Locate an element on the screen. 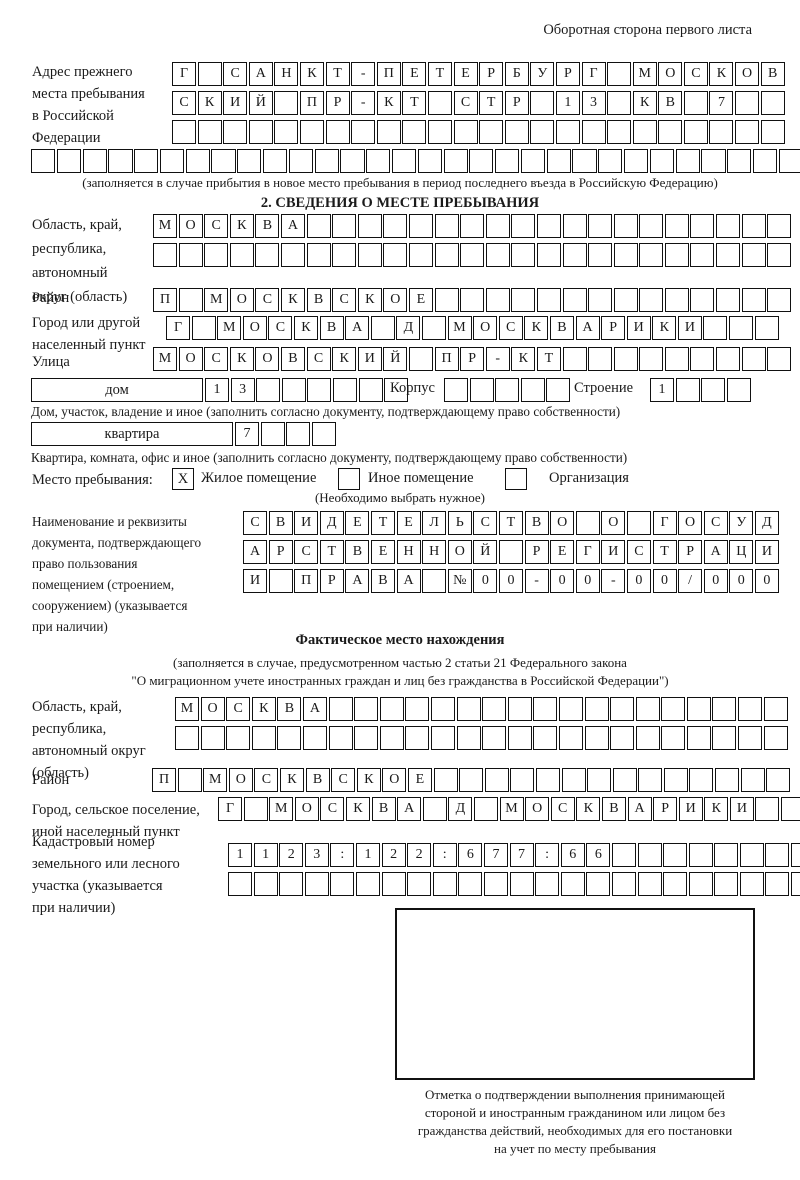 The height and width of the screenshot is (1180, 800). house-field-label-box: дом is located at coordinates (117, 390).